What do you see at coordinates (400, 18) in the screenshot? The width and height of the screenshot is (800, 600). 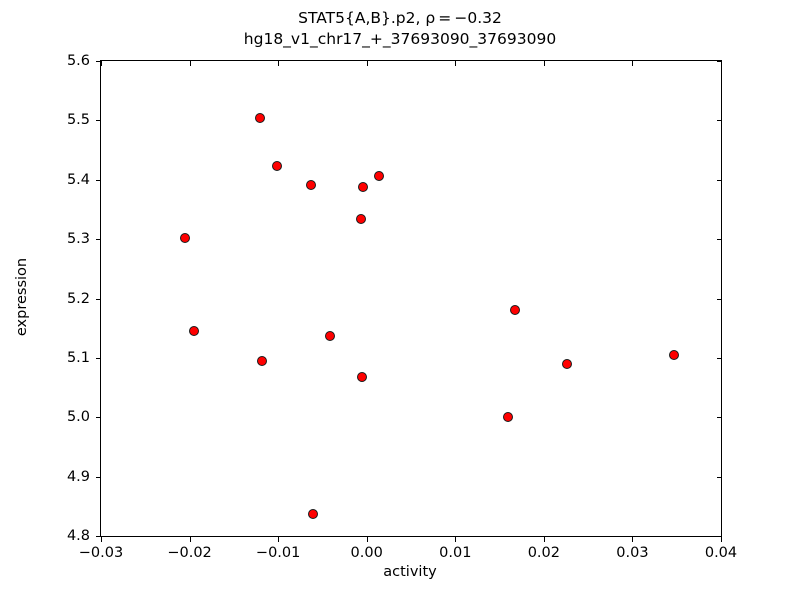 I see `chart-title-line1: STAT5{A,B}.p2, ρ = −0.32` at bounding box center [400, 18].